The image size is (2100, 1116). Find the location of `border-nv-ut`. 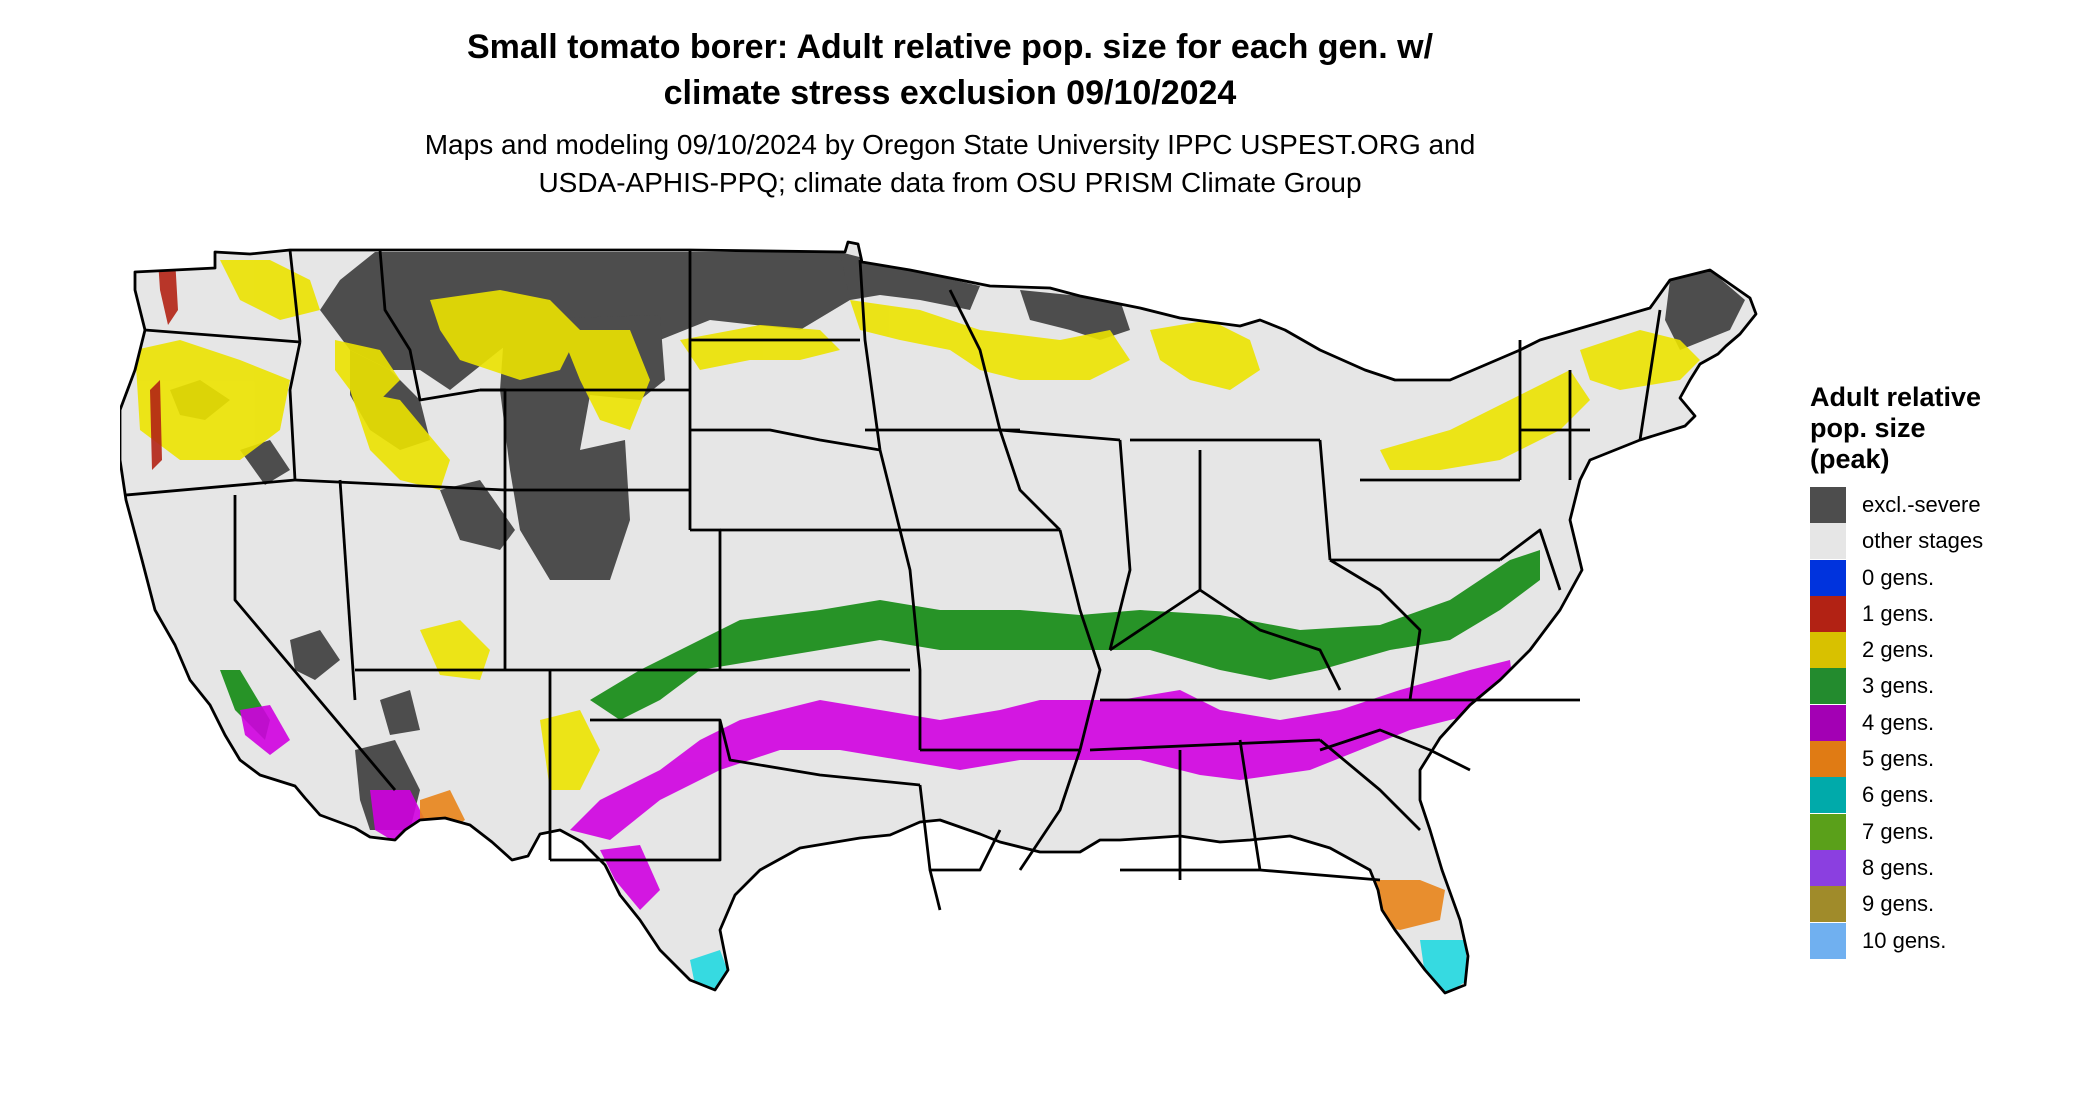

border-nv-ut is located at coordinates (347, 590).